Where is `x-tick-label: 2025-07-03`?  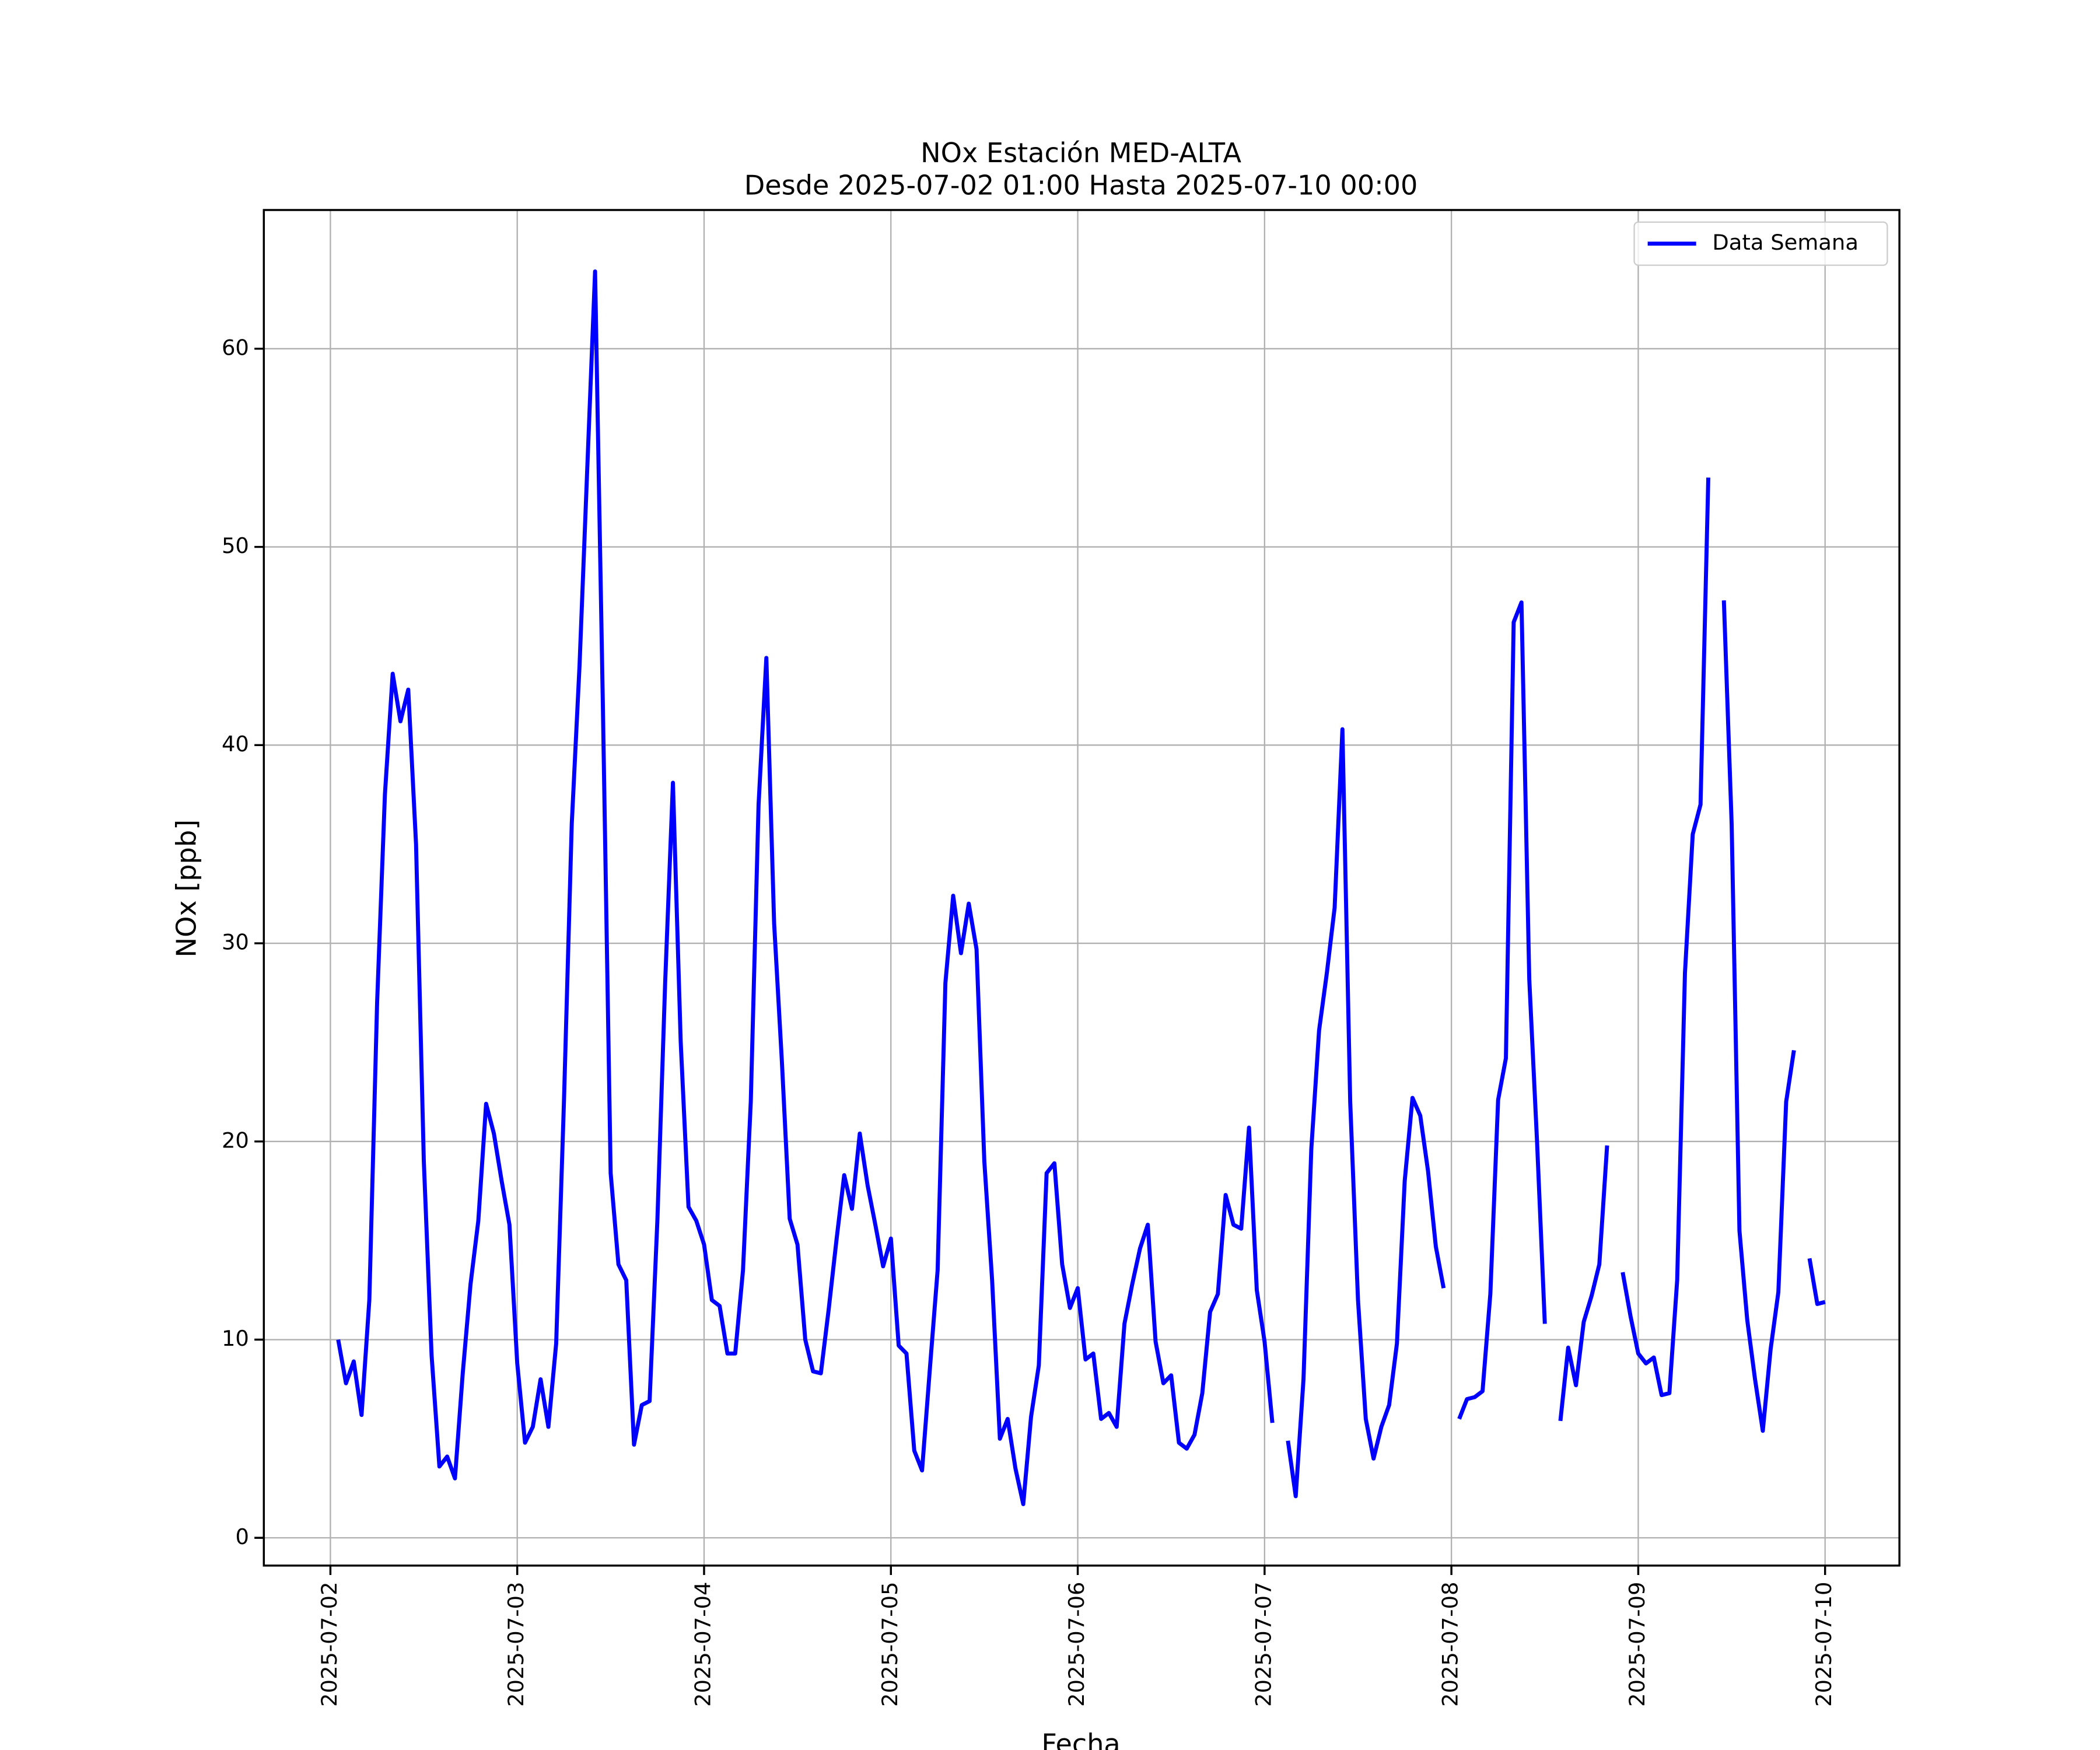 x-tick-label: 2025-07-03 is located at coordinates (515, 1644).